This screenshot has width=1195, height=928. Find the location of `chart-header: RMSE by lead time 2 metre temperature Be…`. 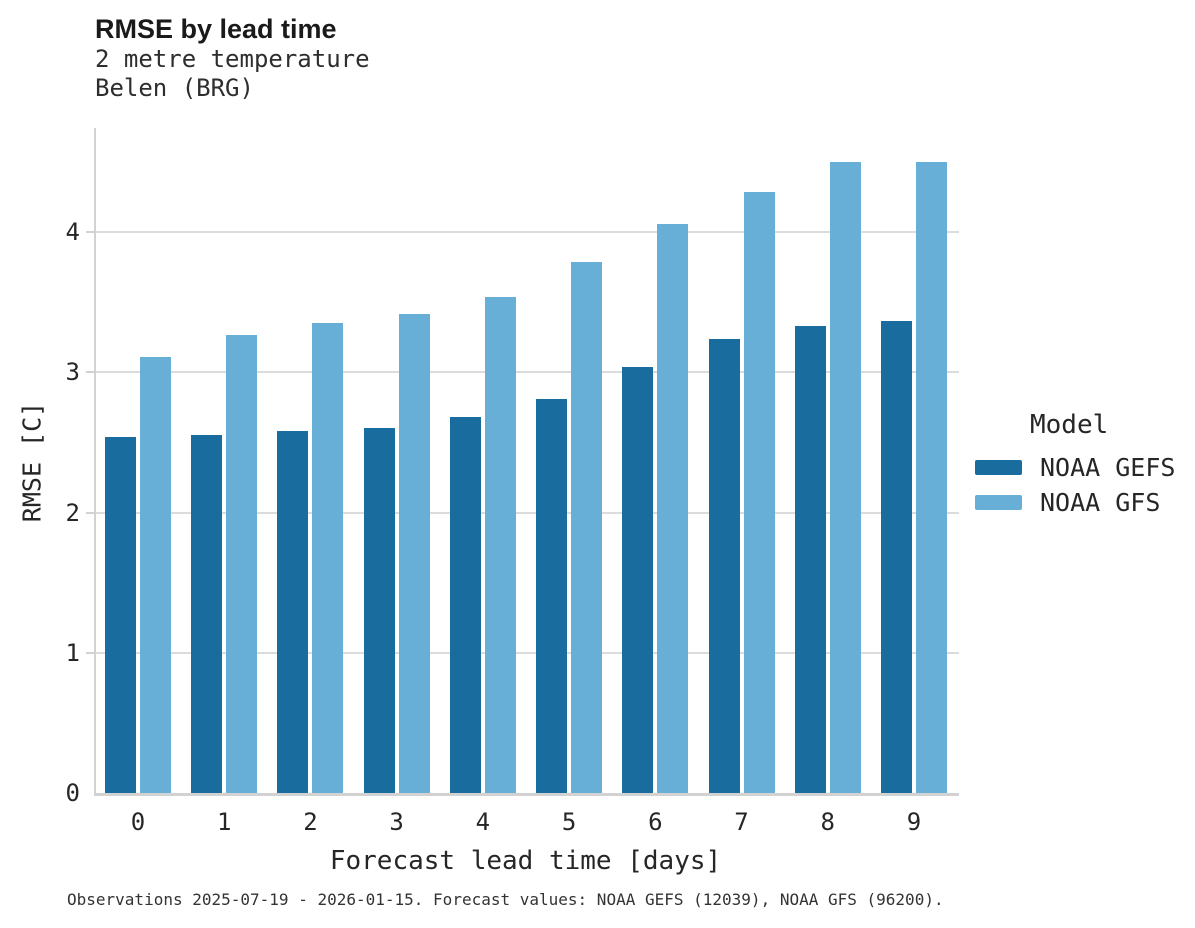

chart-header: RMSE by lead time 2 metre temperature Be… is located at coordinates (232, 58).